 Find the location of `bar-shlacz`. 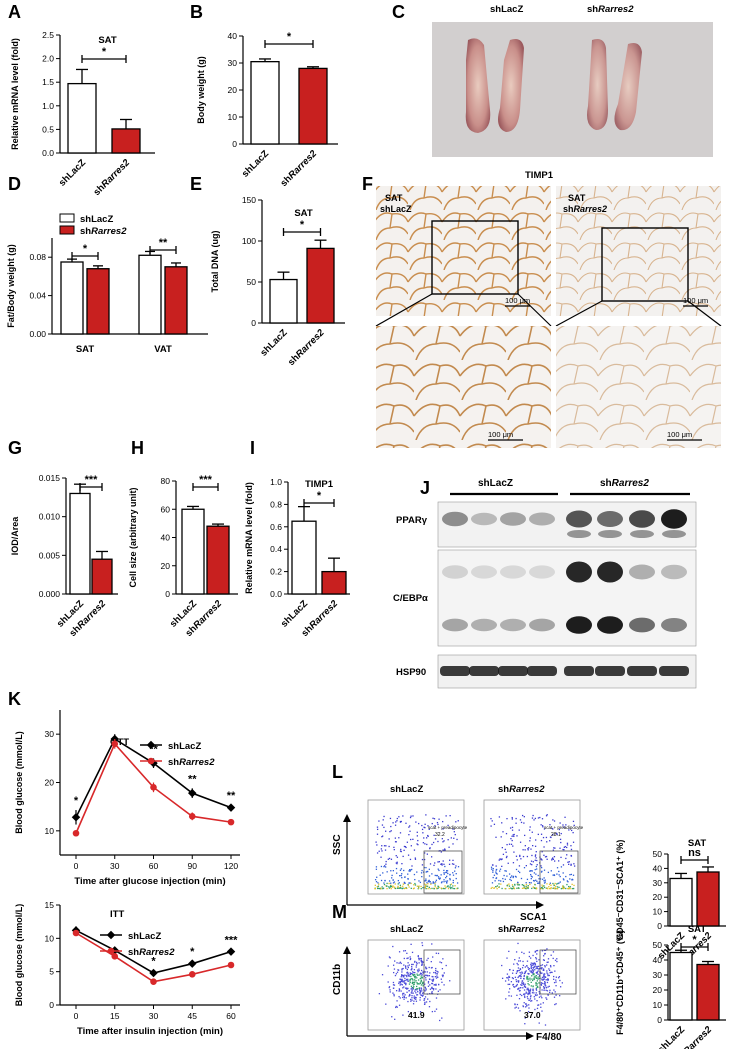

bar-shlacz is located at coordinates (265, 103).